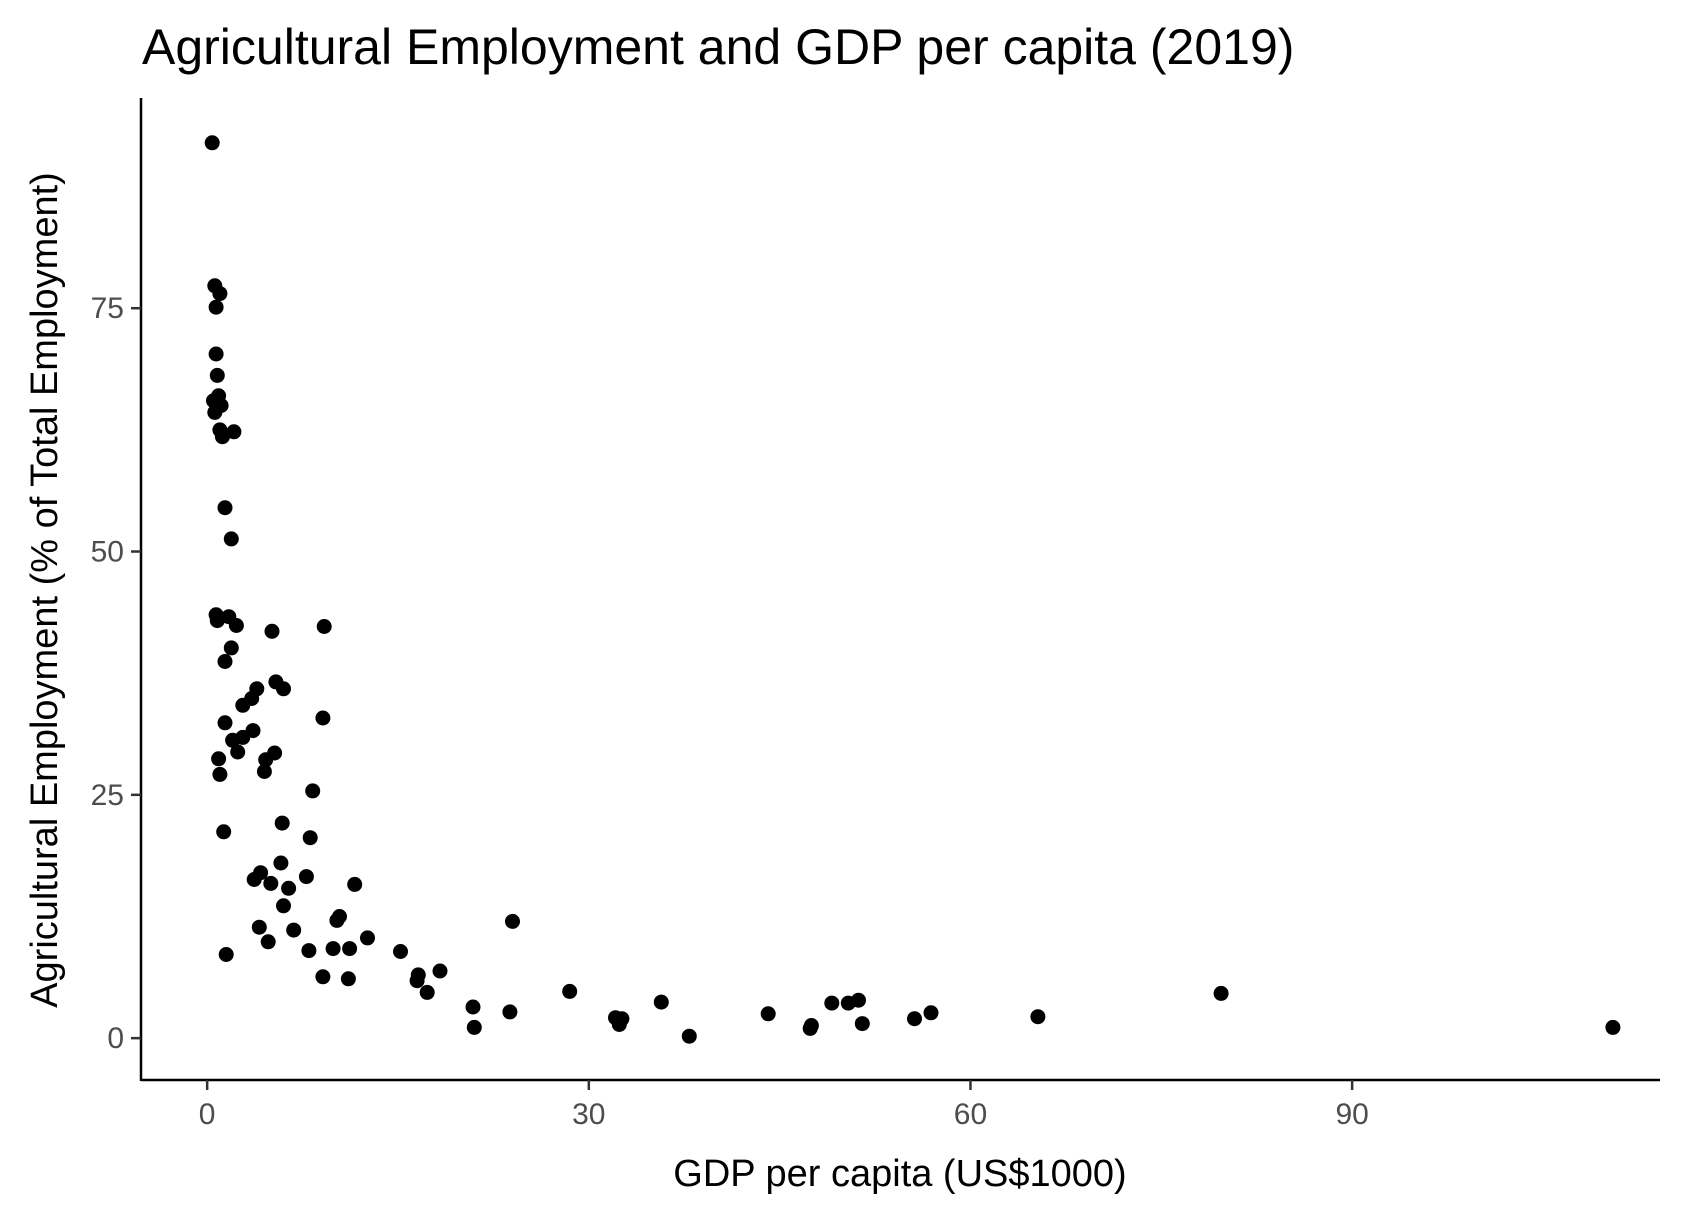  I want to click on x-tick-label: 60, so click(970, 1114).